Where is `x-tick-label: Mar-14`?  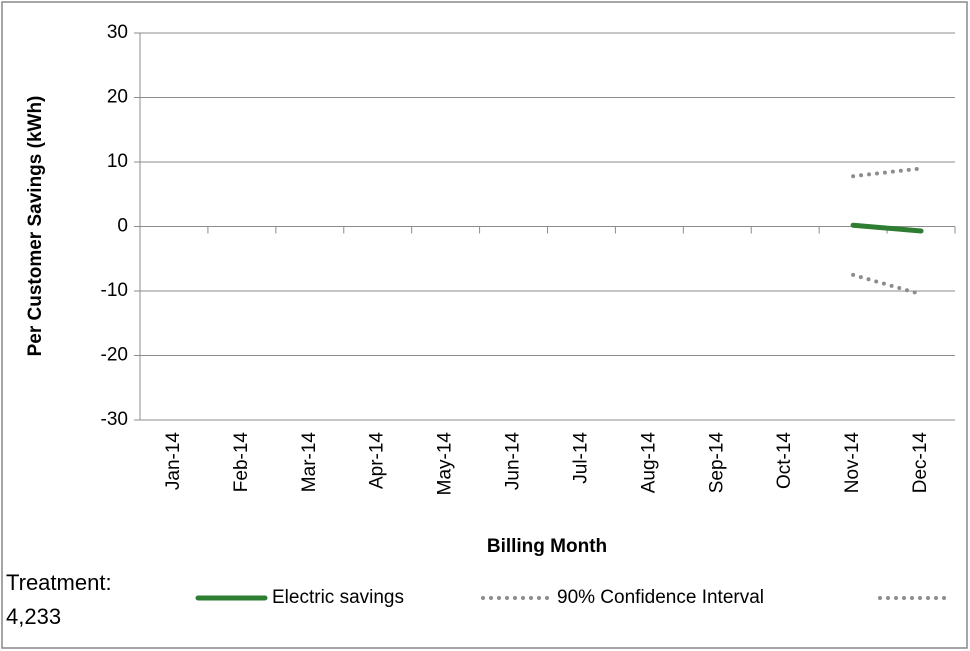
x-tick-label: Mar-14 is located at coordinates (309, 462).